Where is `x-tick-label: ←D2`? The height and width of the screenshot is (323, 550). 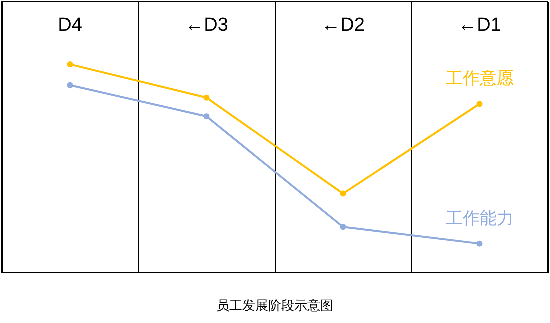
x-tick-label: ←D2 is located at coordinates (343, 25).